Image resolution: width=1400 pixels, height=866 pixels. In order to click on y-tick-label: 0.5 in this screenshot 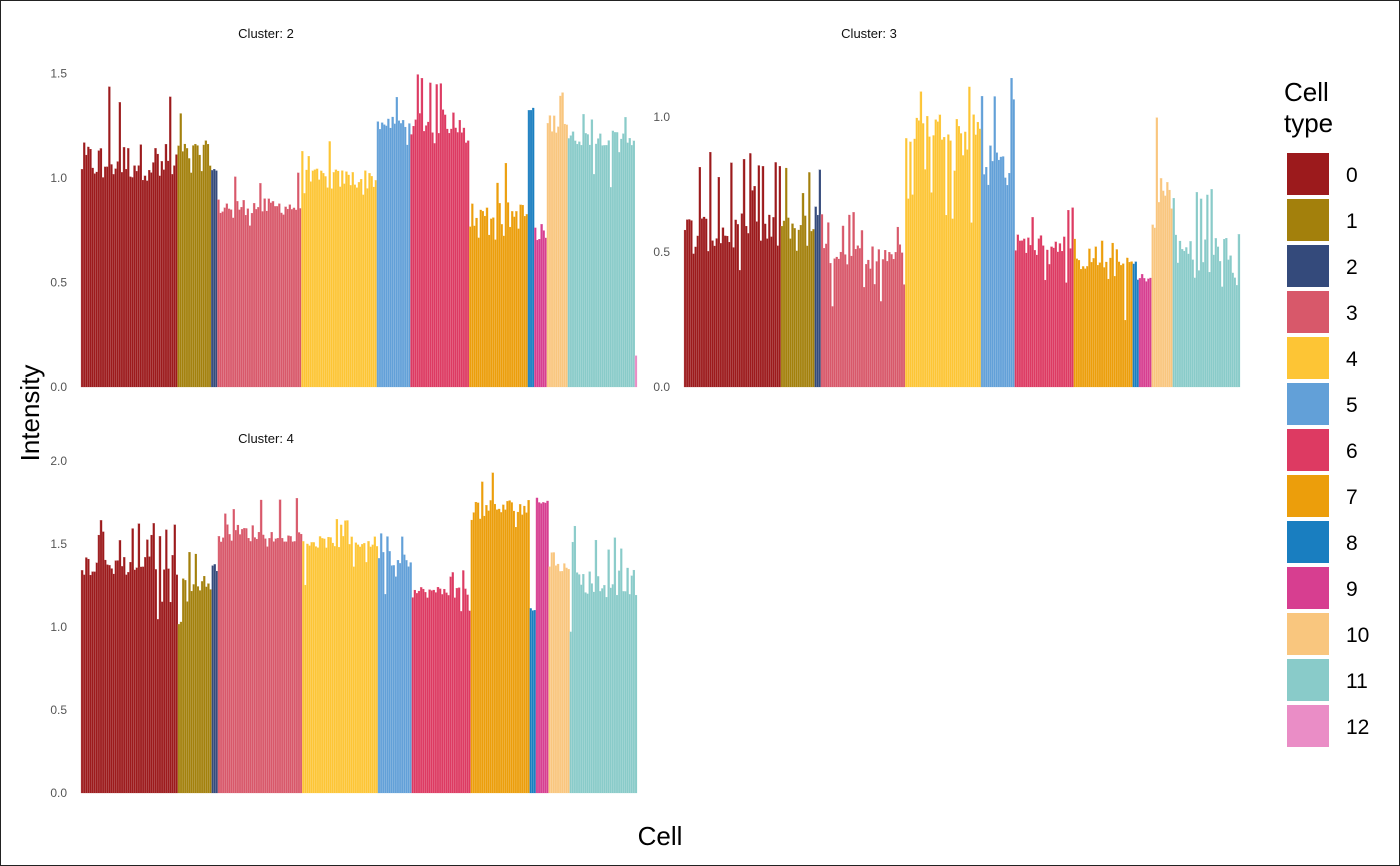, I will do `click(661, 252)`.